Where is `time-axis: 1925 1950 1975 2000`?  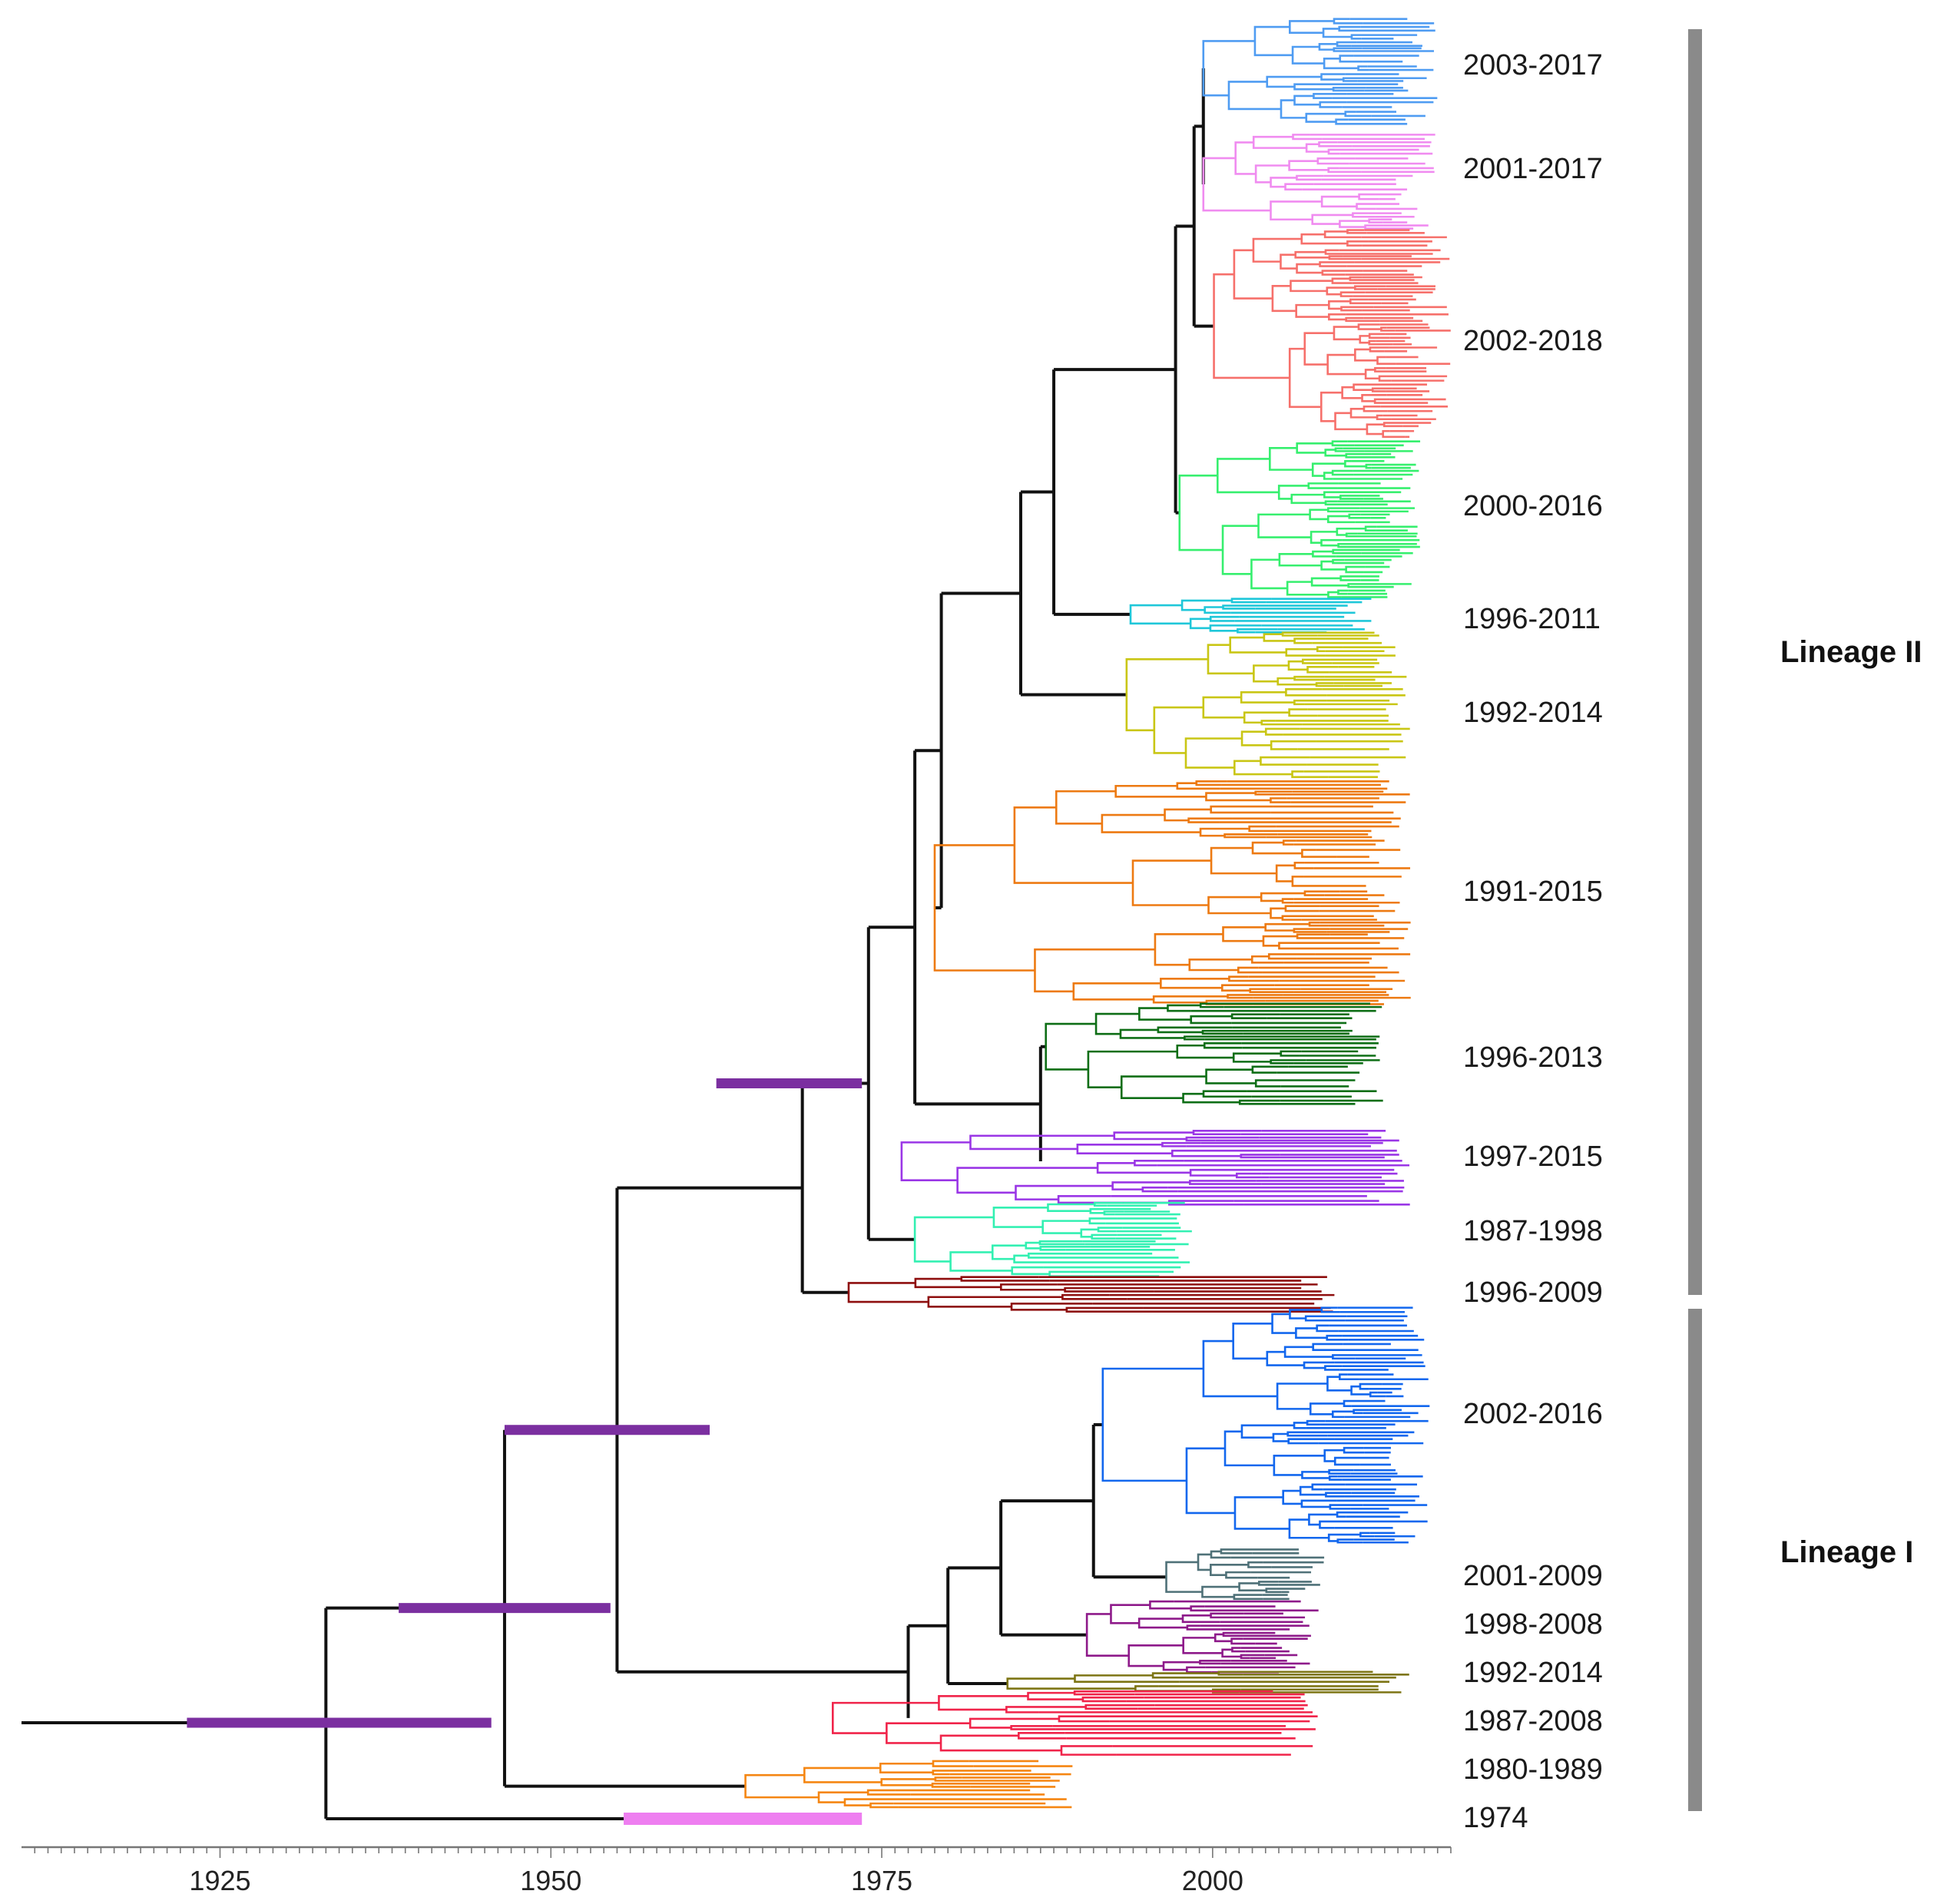 time-axis: 1925 1950 1975 2000 is located at coordinates (737, 1871).